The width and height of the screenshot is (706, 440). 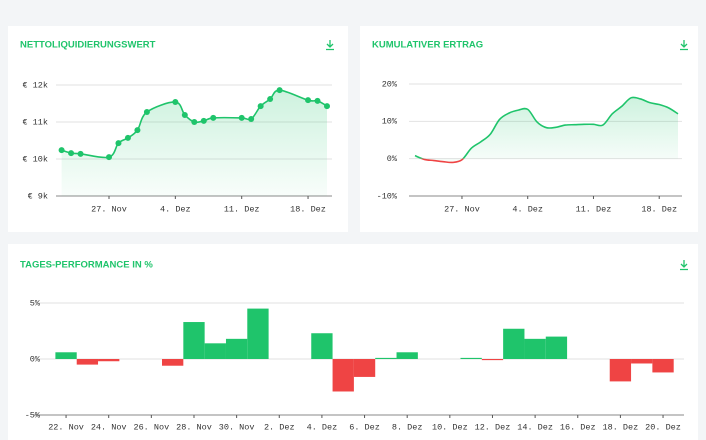 I want to click on y-tick-label: € 9k, so click(x=38, y=196).